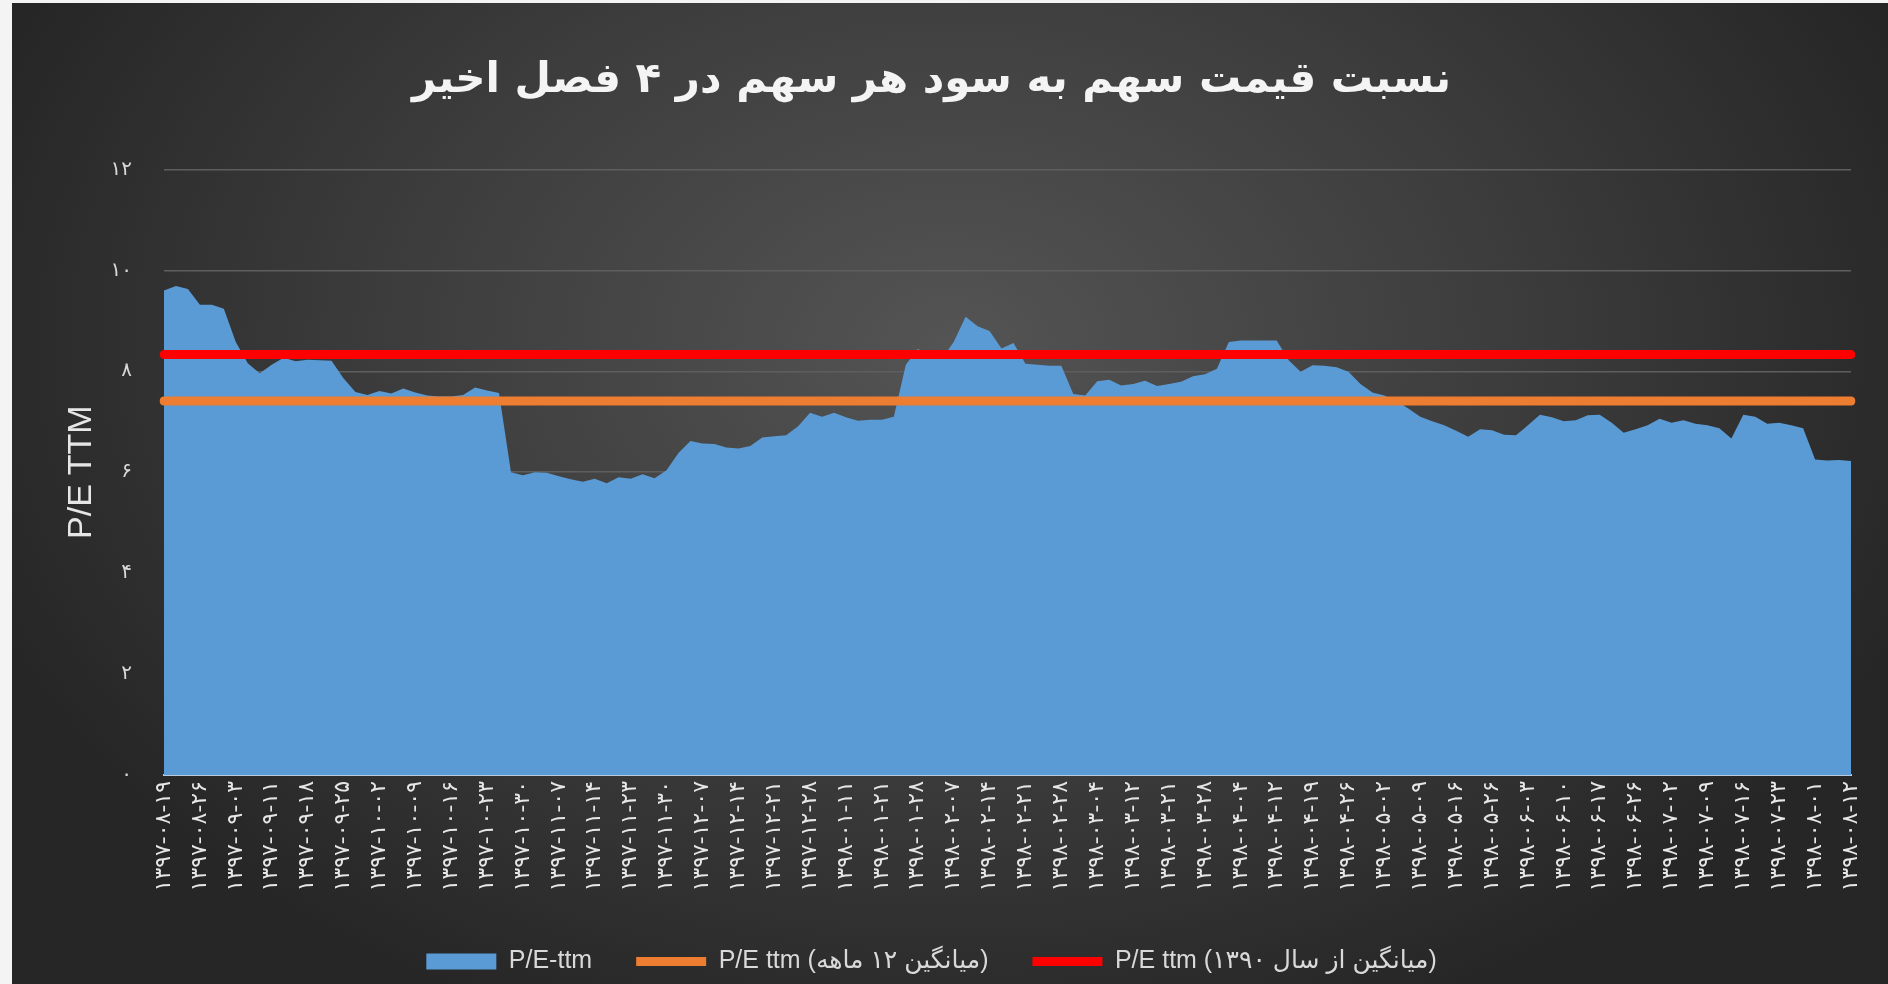  Describe the element at coordinates (988, 836) in the screenshot. I see `x-tick-label: ۱۳۹۸-۰۲-۱۴` at that location.